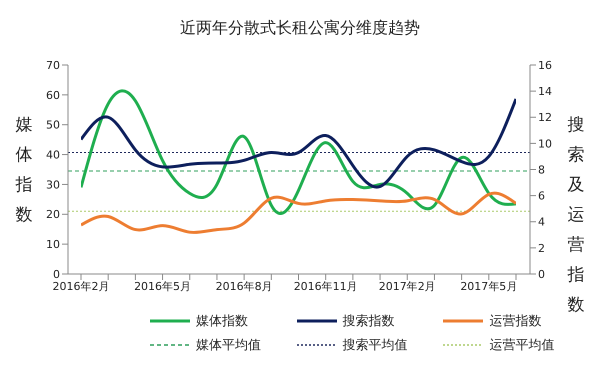  I want to click on y-tick-label: 30, so click(53, 185).